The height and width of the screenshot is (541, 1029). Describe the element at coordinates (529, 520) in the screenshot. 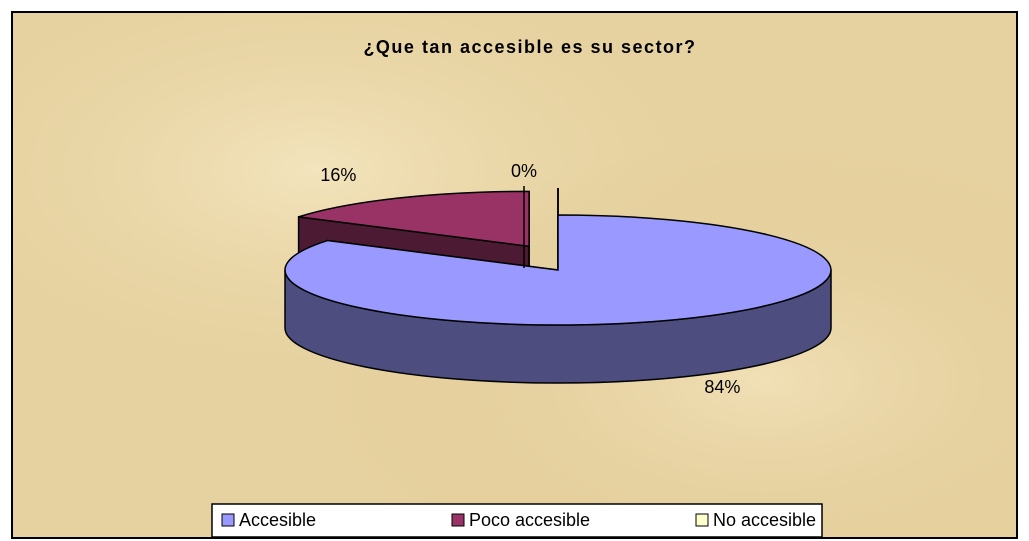

I see `legend-label: Poco accesible` at that location.